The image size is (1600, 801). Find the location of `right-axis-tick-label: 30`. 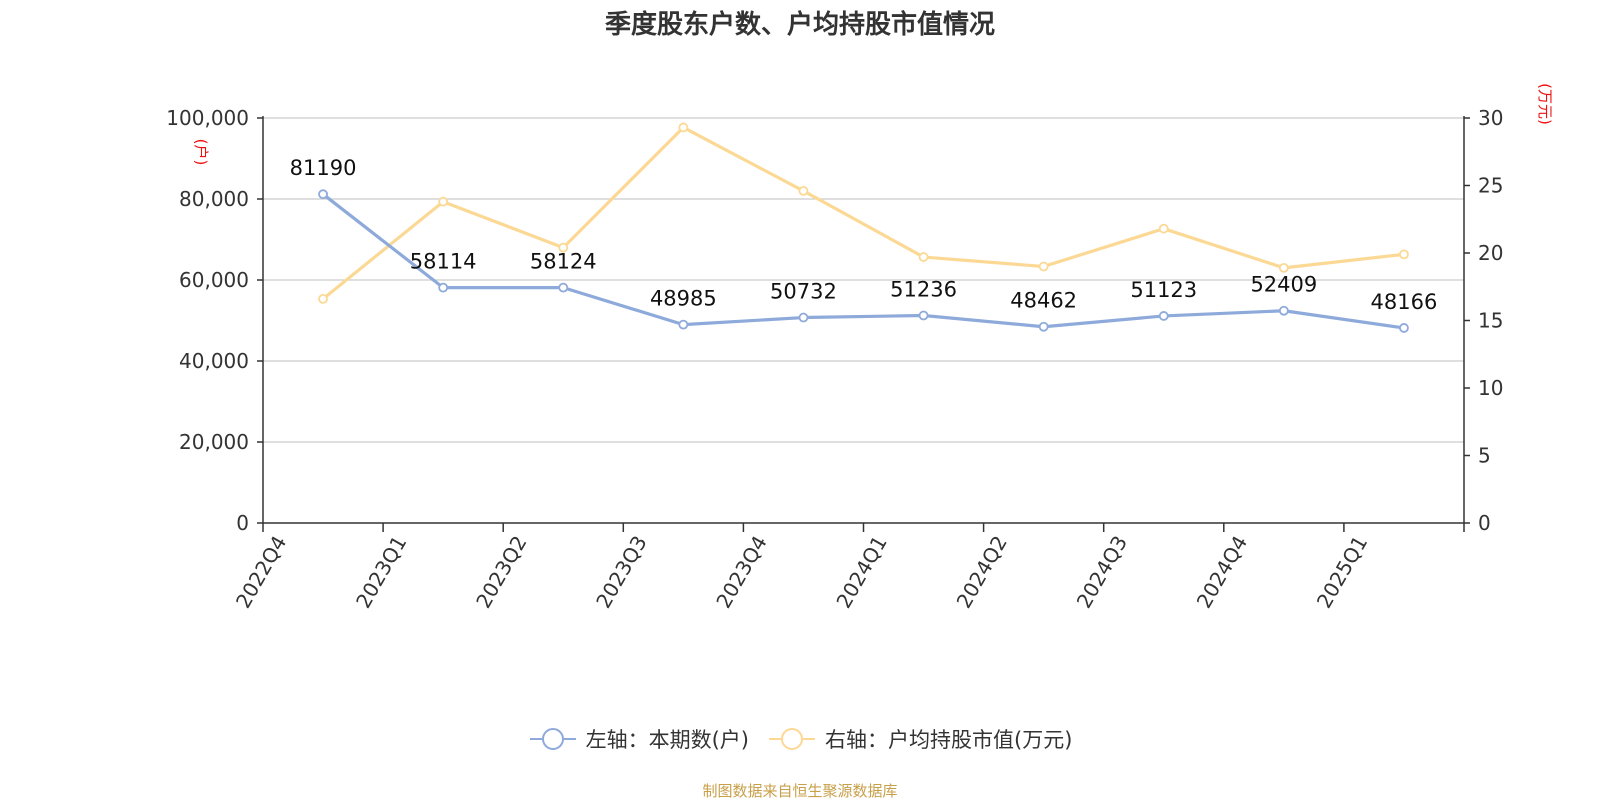

right-axis-tick-label: 30 is located at coordinates (1490, 118).